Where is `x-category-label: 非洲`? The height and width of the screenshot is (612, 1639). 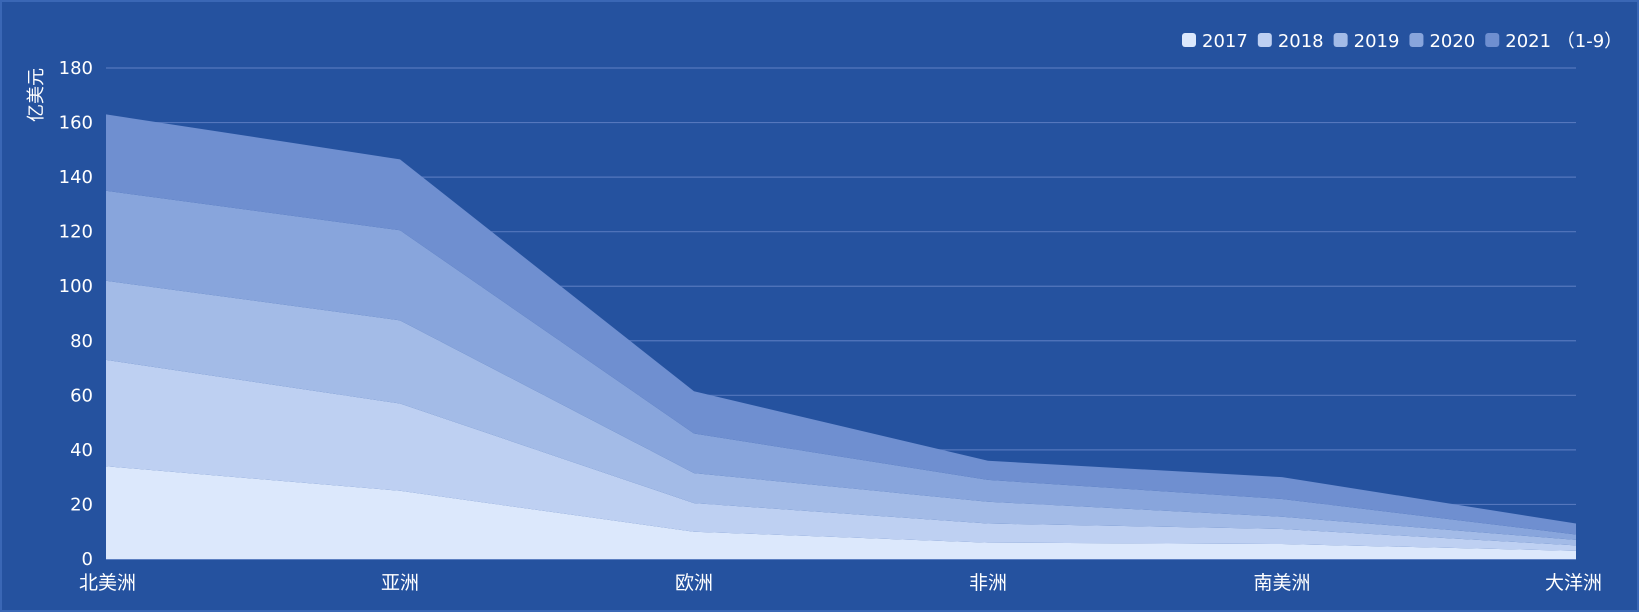
x-category-label: 非洲 is located at coordinates (988, 583).